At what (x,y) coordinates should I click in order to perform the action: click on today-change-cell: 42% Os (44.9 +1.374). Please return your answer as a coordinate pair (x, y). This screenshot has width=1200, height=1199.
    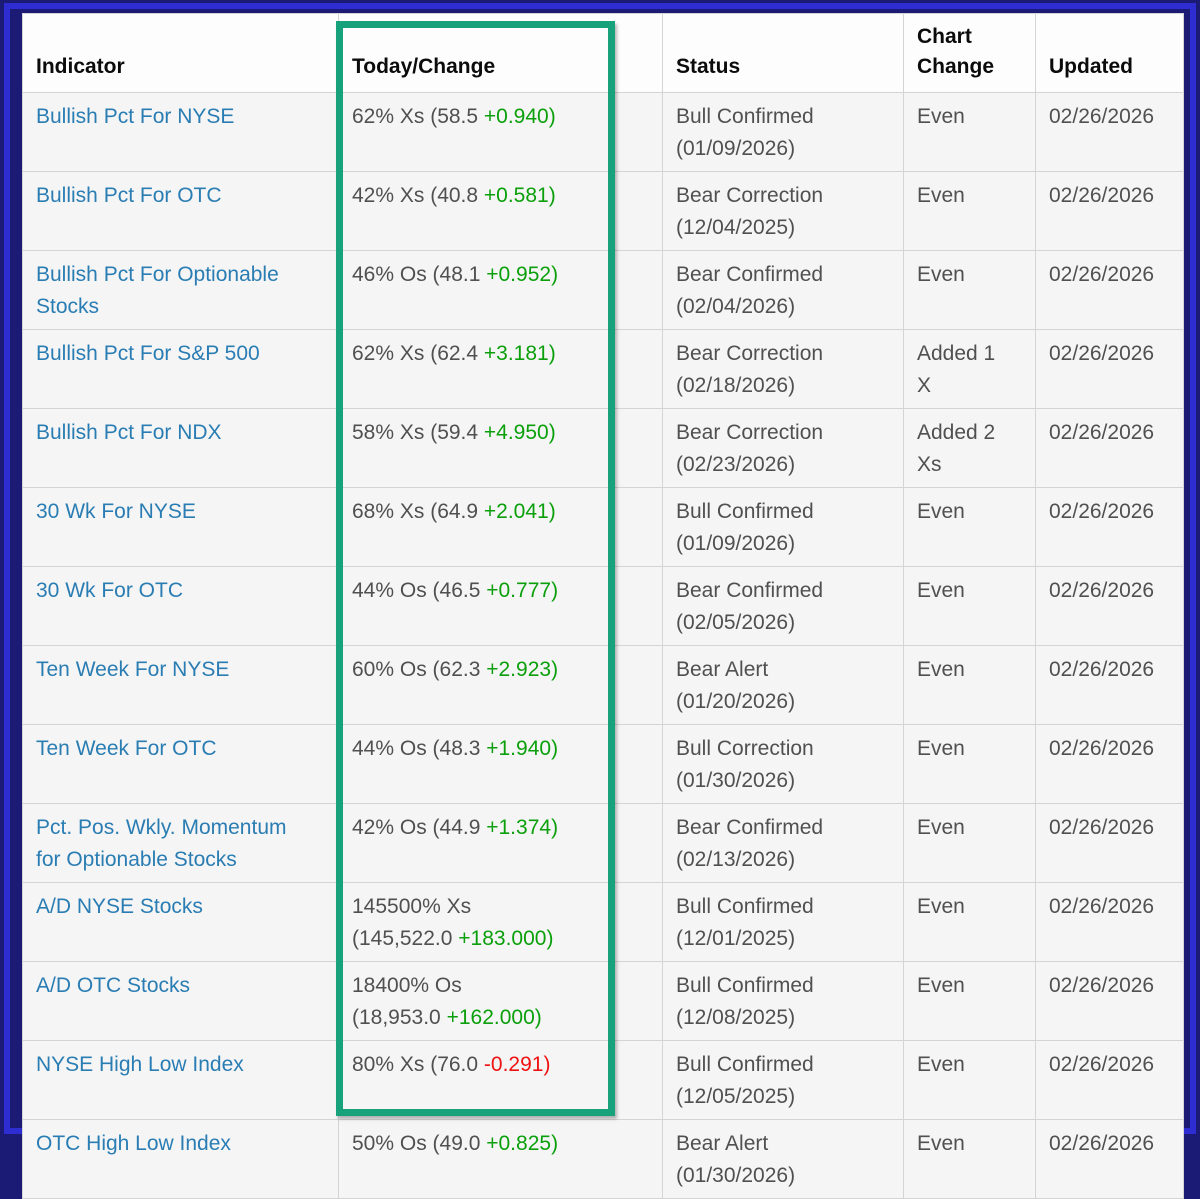
    Looking at the image, I should click on (500, 843).